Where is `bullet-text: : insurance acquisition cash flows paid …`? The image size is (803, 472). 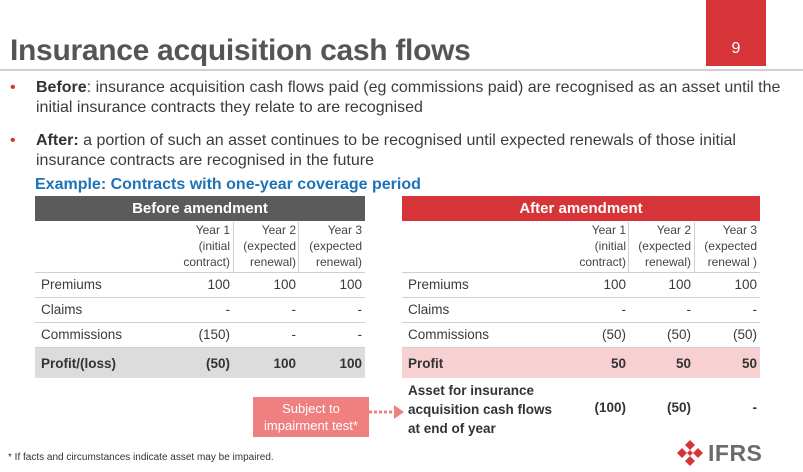 bullet-text: : insurance acquisition cash flows paid … is located at coordinates (408, 97).